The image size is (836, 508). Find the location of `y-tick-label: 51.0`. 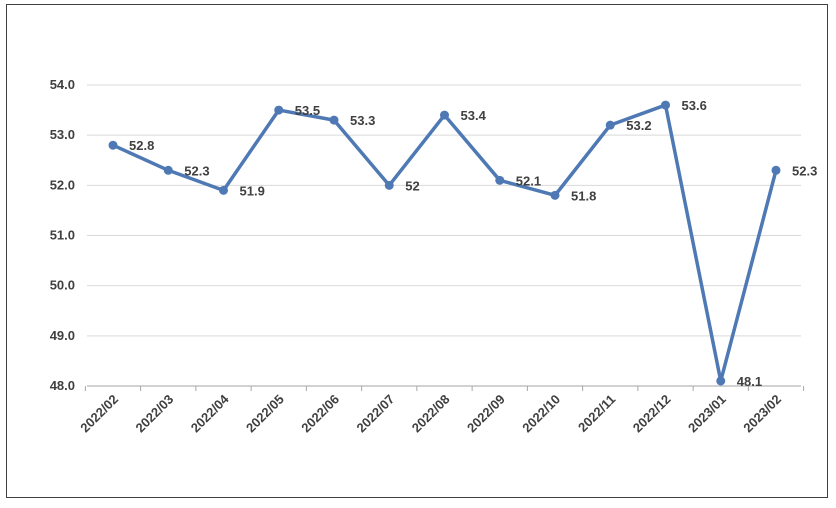

y-tick-label: 51.0 is located at coordinates (62, 235).